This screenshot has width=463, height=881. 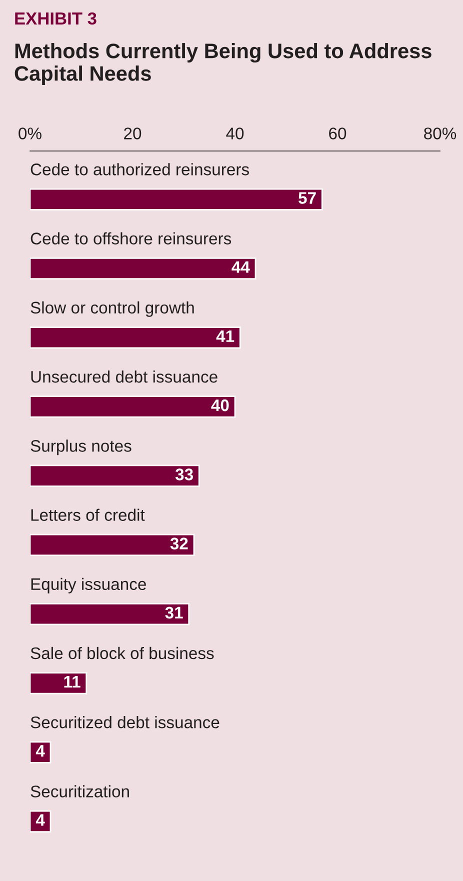 I want to click on data-label: 32, so click(x=179, y=544).